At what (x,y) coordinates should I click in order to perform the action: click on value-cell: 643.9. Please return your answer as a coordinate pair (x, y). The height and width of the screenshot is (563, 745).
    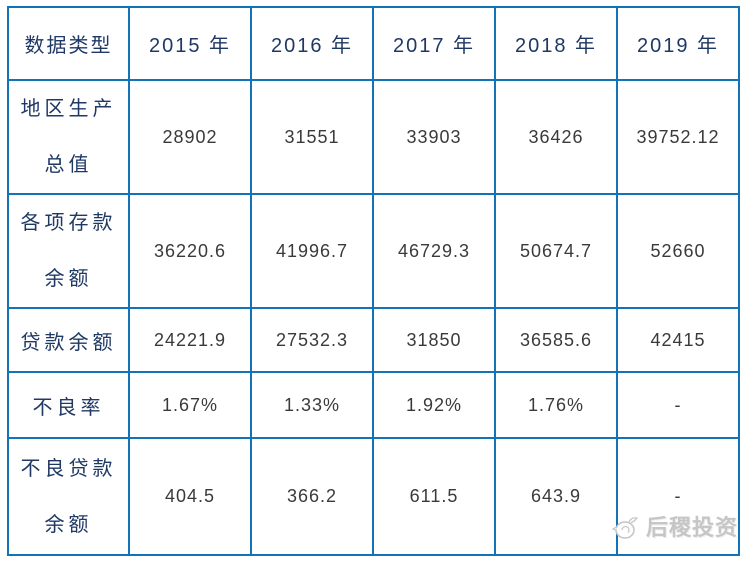
    Looking at the image, I should click on (556, 496).